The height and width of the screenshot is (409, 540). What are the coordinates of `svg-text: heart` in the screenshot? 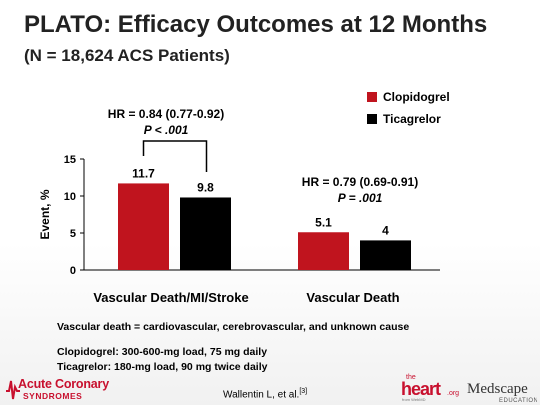 It's located at (421, 389).